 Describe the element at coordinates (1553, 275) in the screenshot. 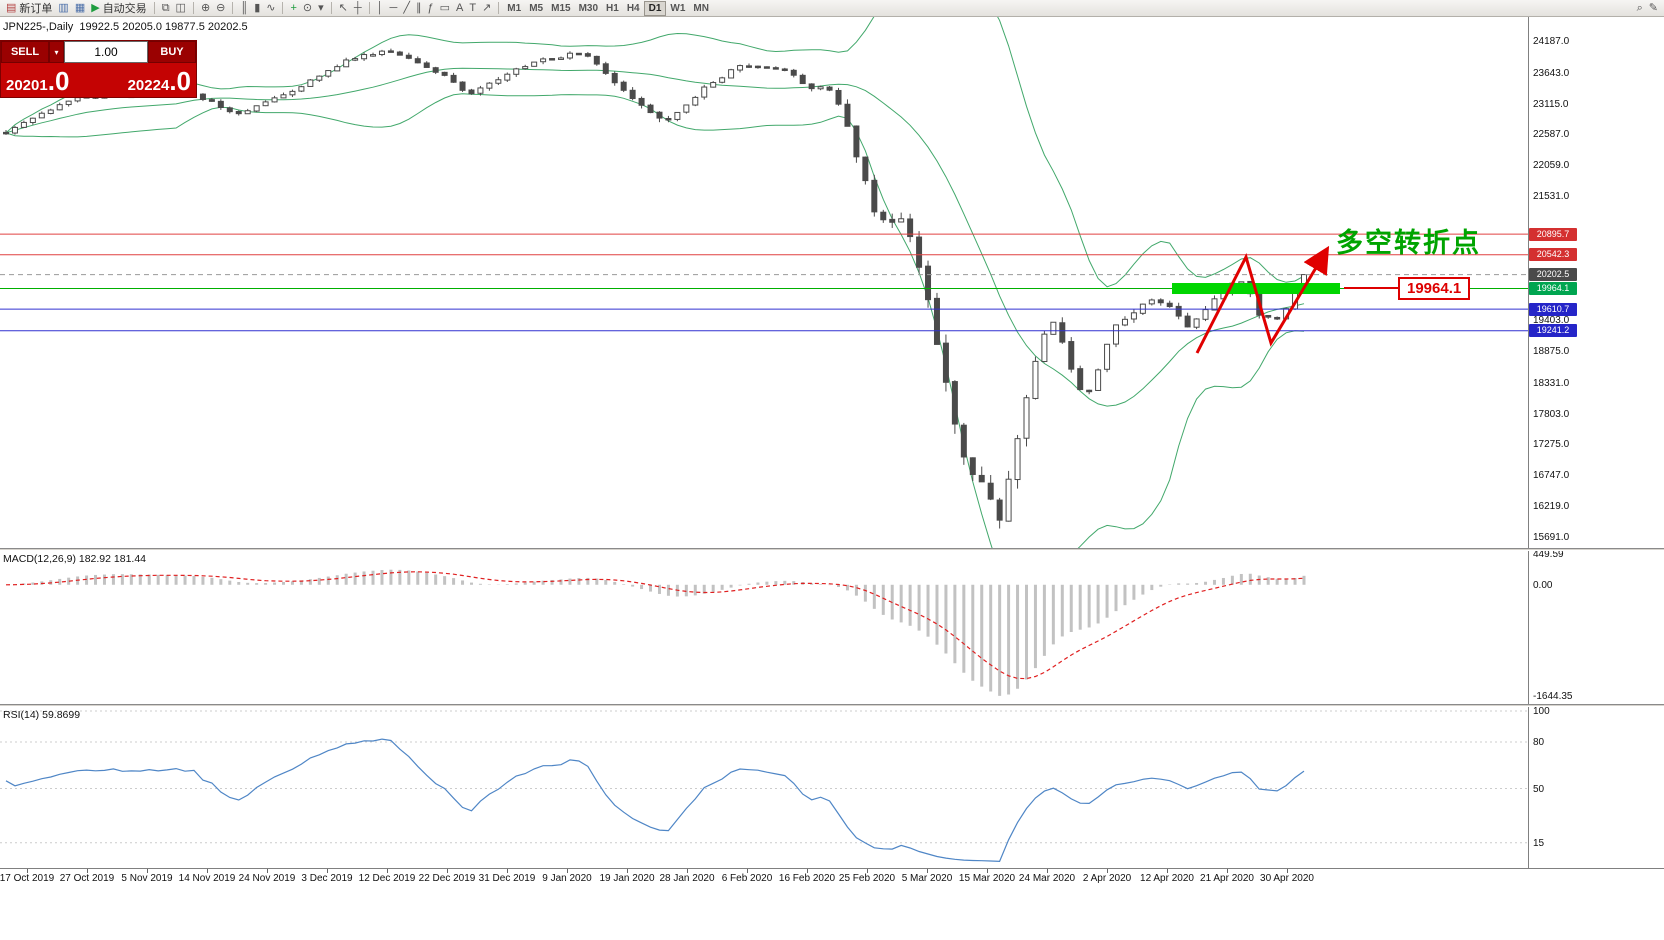

I see `price-label-chip: 20202.5` at that location.